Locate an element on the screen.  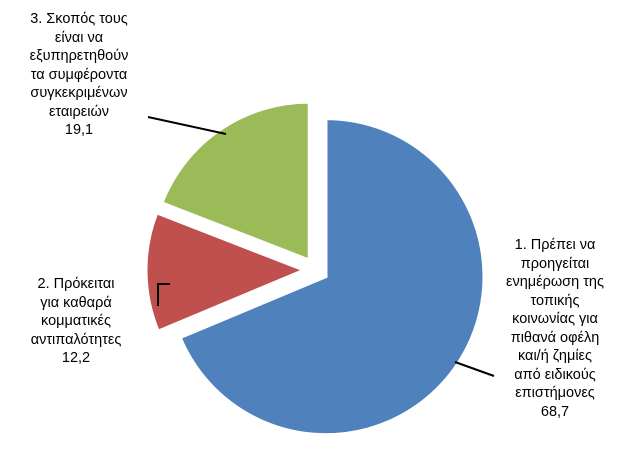
slice-label-line: πιθανά οφέλη is located at coordinates (555, 337).